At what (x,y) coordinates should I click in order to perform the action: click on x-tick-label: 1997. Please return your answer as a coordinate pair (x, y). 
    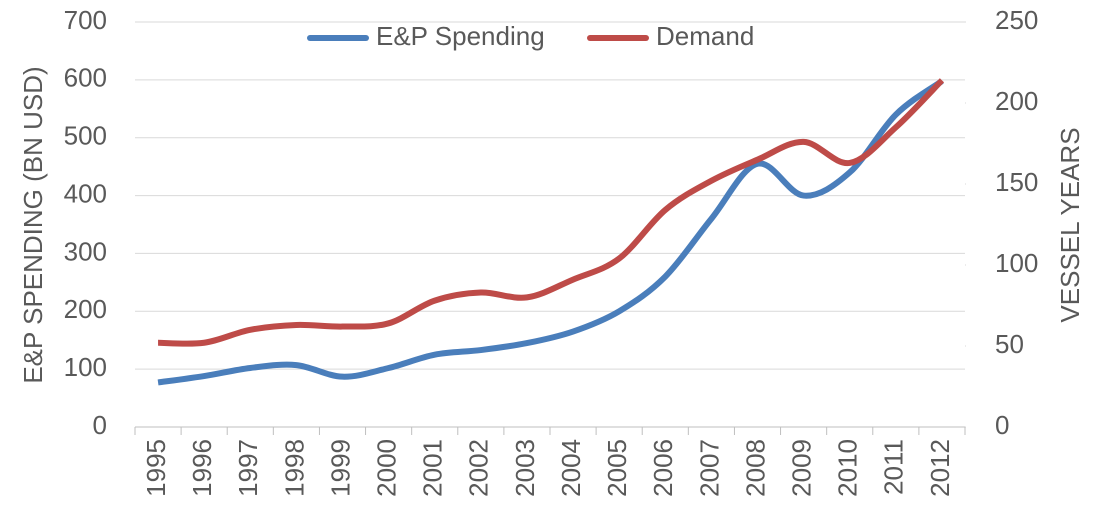
    Looking at the image, I should click on (248, 468).